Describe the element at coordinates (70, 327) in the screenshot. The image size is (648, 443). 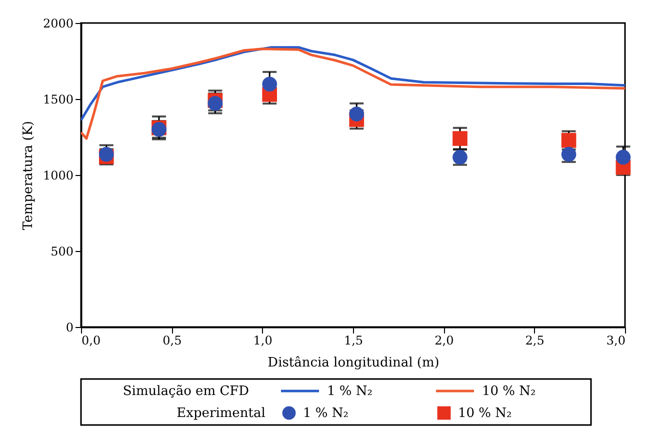
I see `y-tick-label: 0` at that location.